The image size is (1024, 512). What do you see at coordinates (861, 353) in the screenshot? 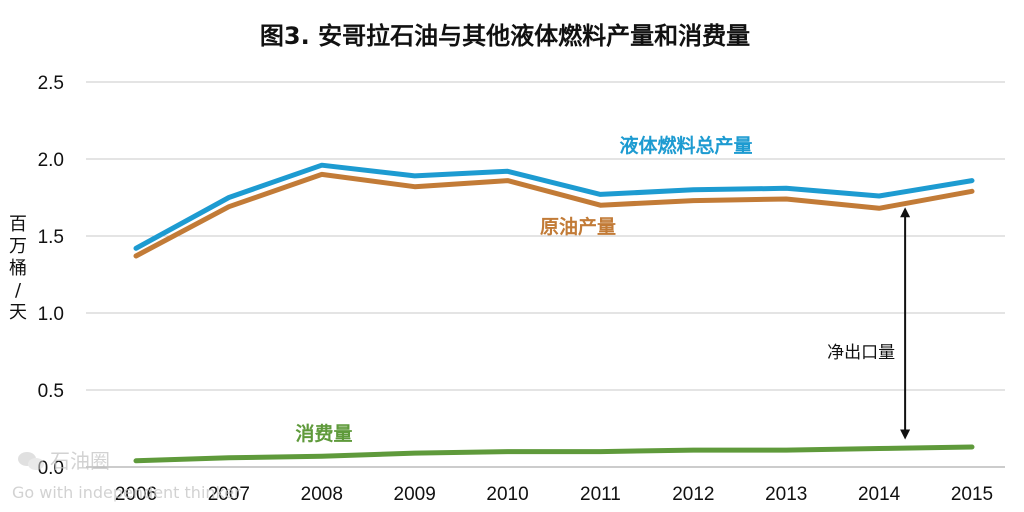
I see `net-export-label: 净出口量` at bounding box center [861, 353].